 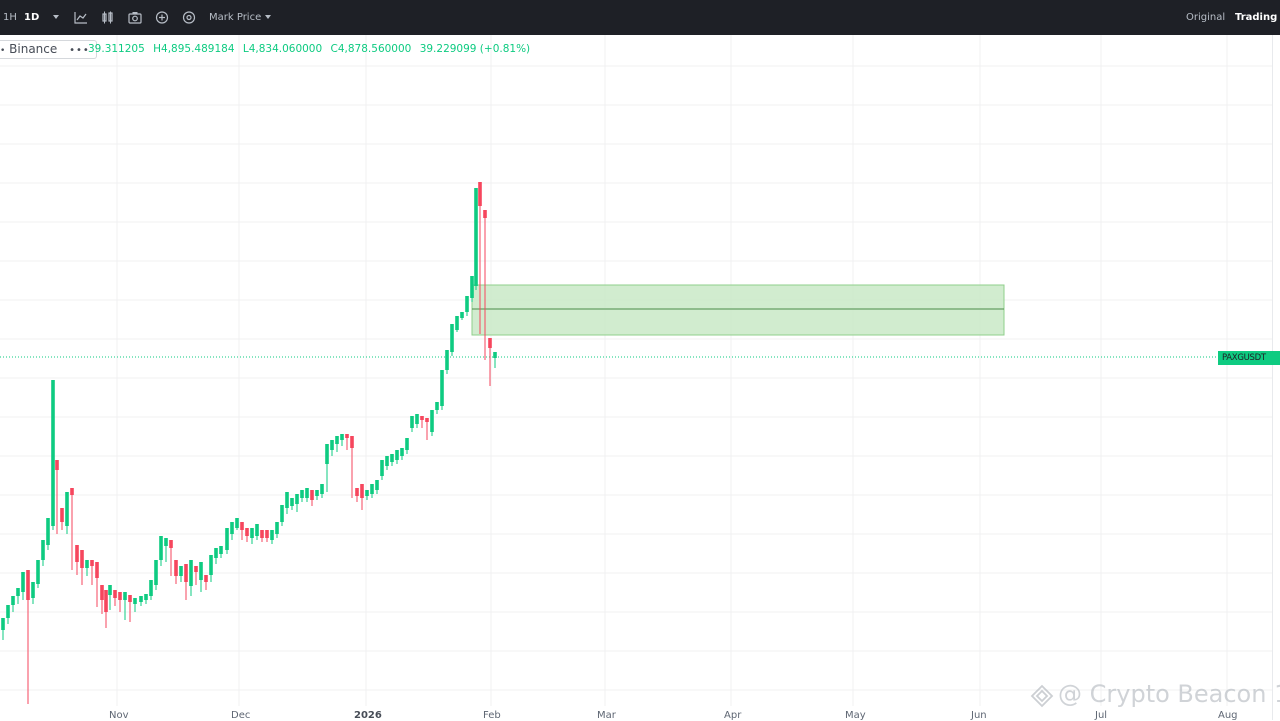 What do you see at coordinates (1206, 17) in the screenshot?
I see `view-original-tab: Original` at bounding box center [1206, 17].